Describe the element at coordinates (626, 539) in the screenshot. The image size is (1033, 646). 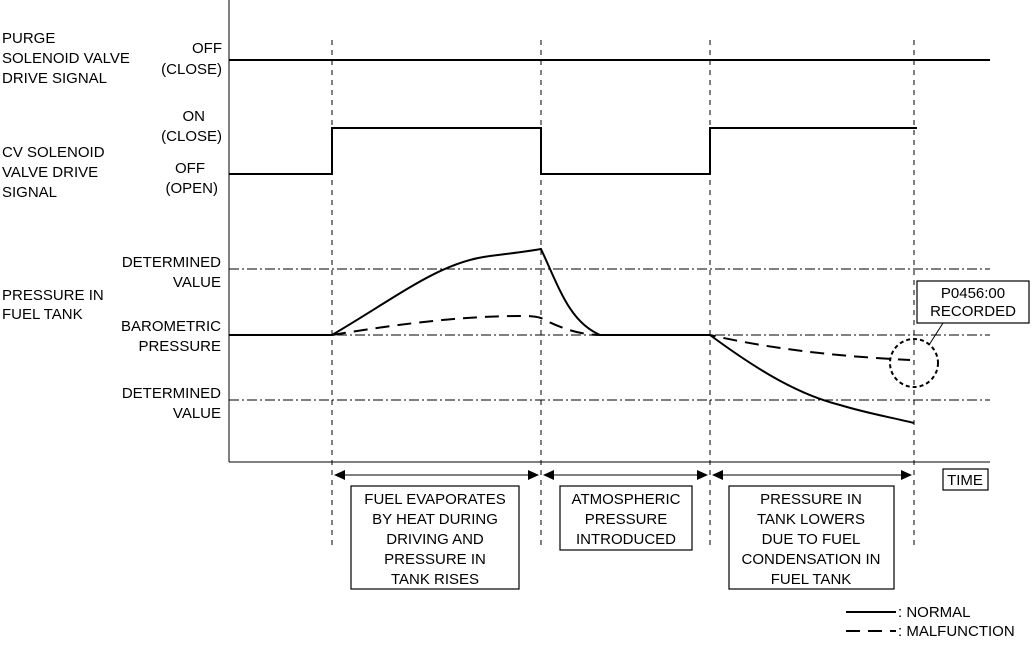
I see `phase-2-line-3: INTRODUCED` at that location.